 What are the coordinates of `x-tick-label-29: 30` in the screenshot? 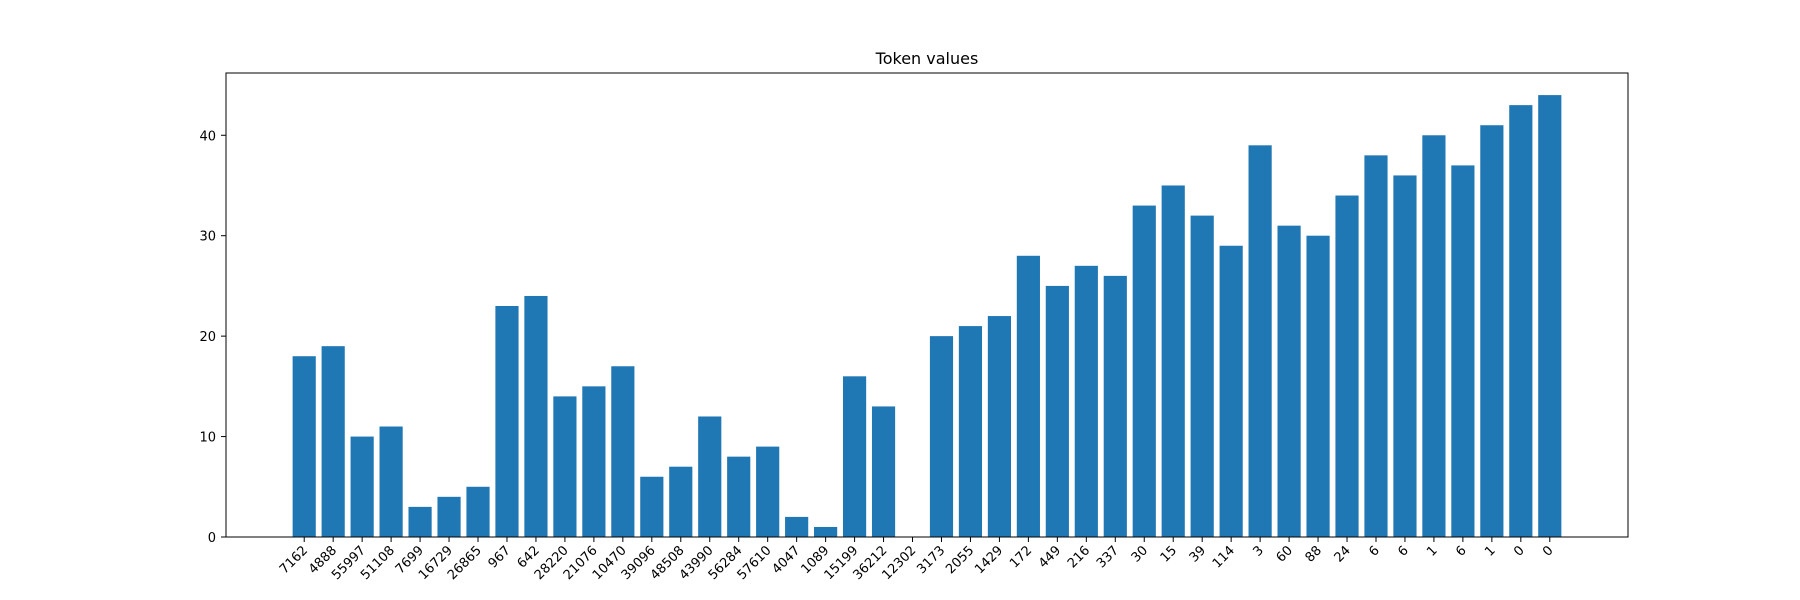 It's located at (1140, 554).